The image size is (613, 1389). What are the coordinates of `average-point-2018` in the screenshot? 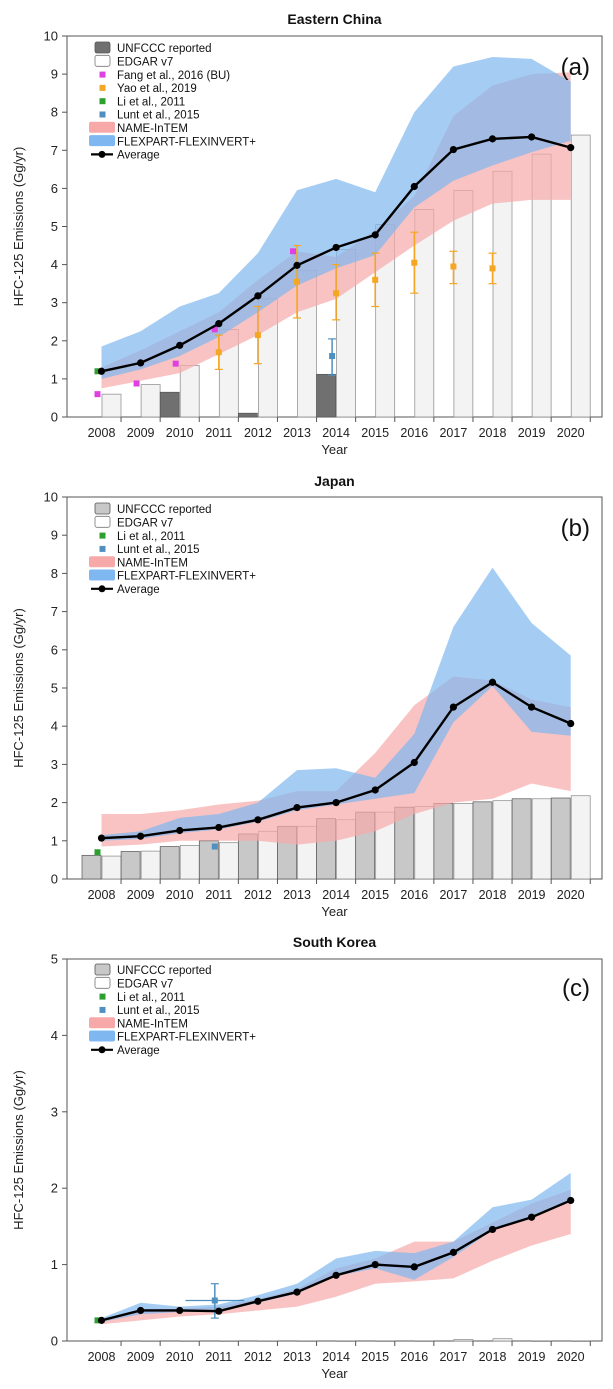 It's located at (492, 1229).